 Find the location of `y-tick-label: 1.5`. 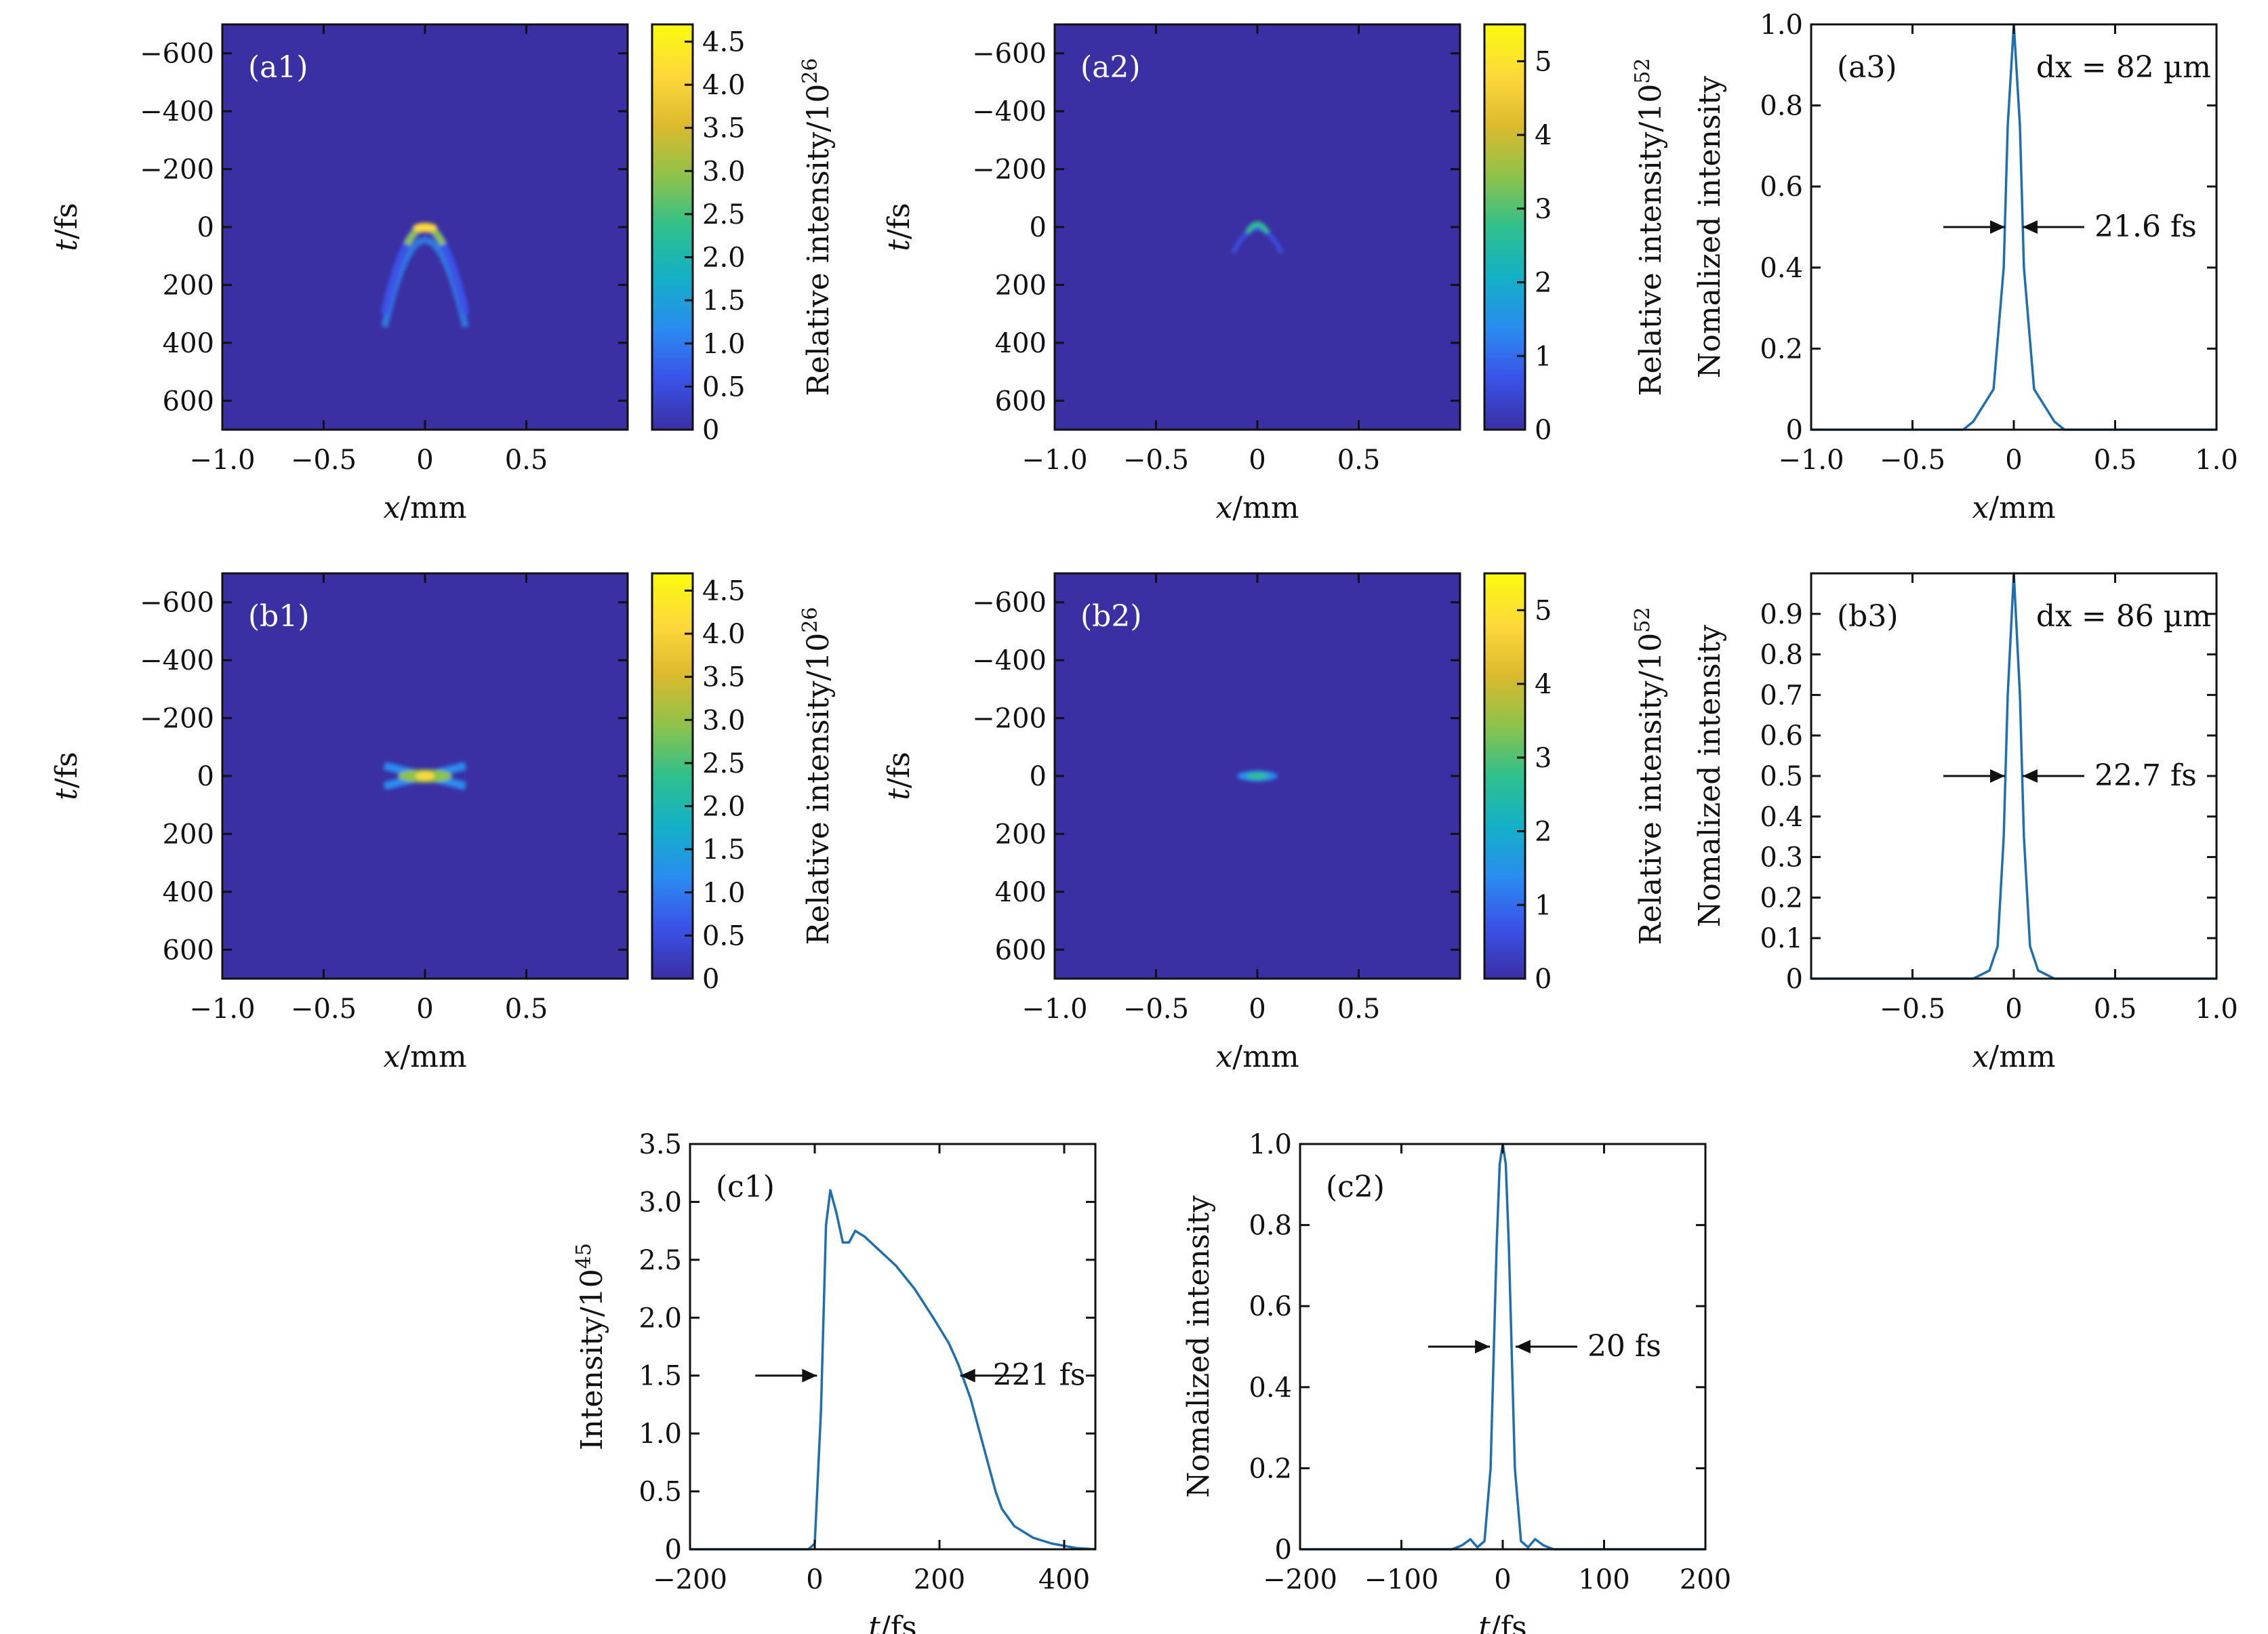

y-tick-label: 1.5 is located at coordinates (660, 1376).